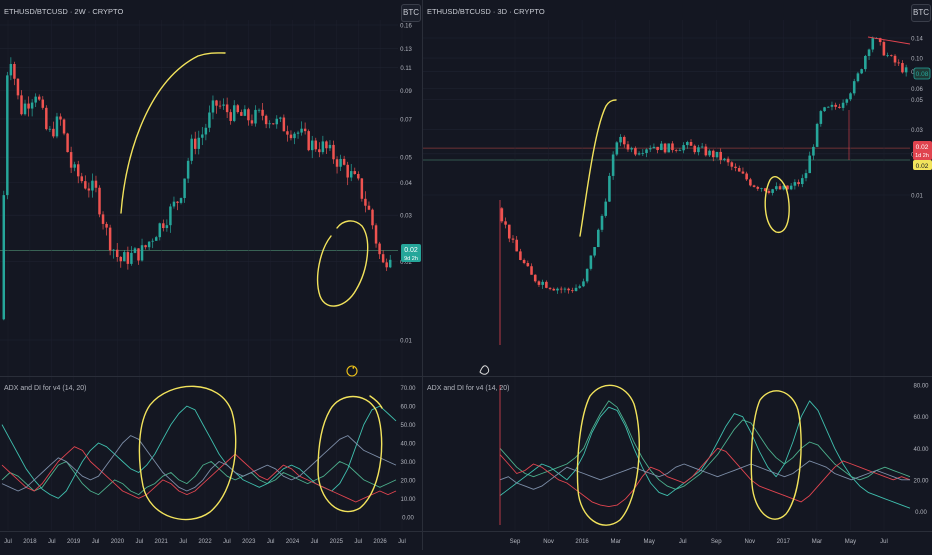 This screenshot has width=932, height=555. What do you see at coordinates (484, 370) in the screenshot?
I see `pen-tool-icon` at bounding box center [484, 370].